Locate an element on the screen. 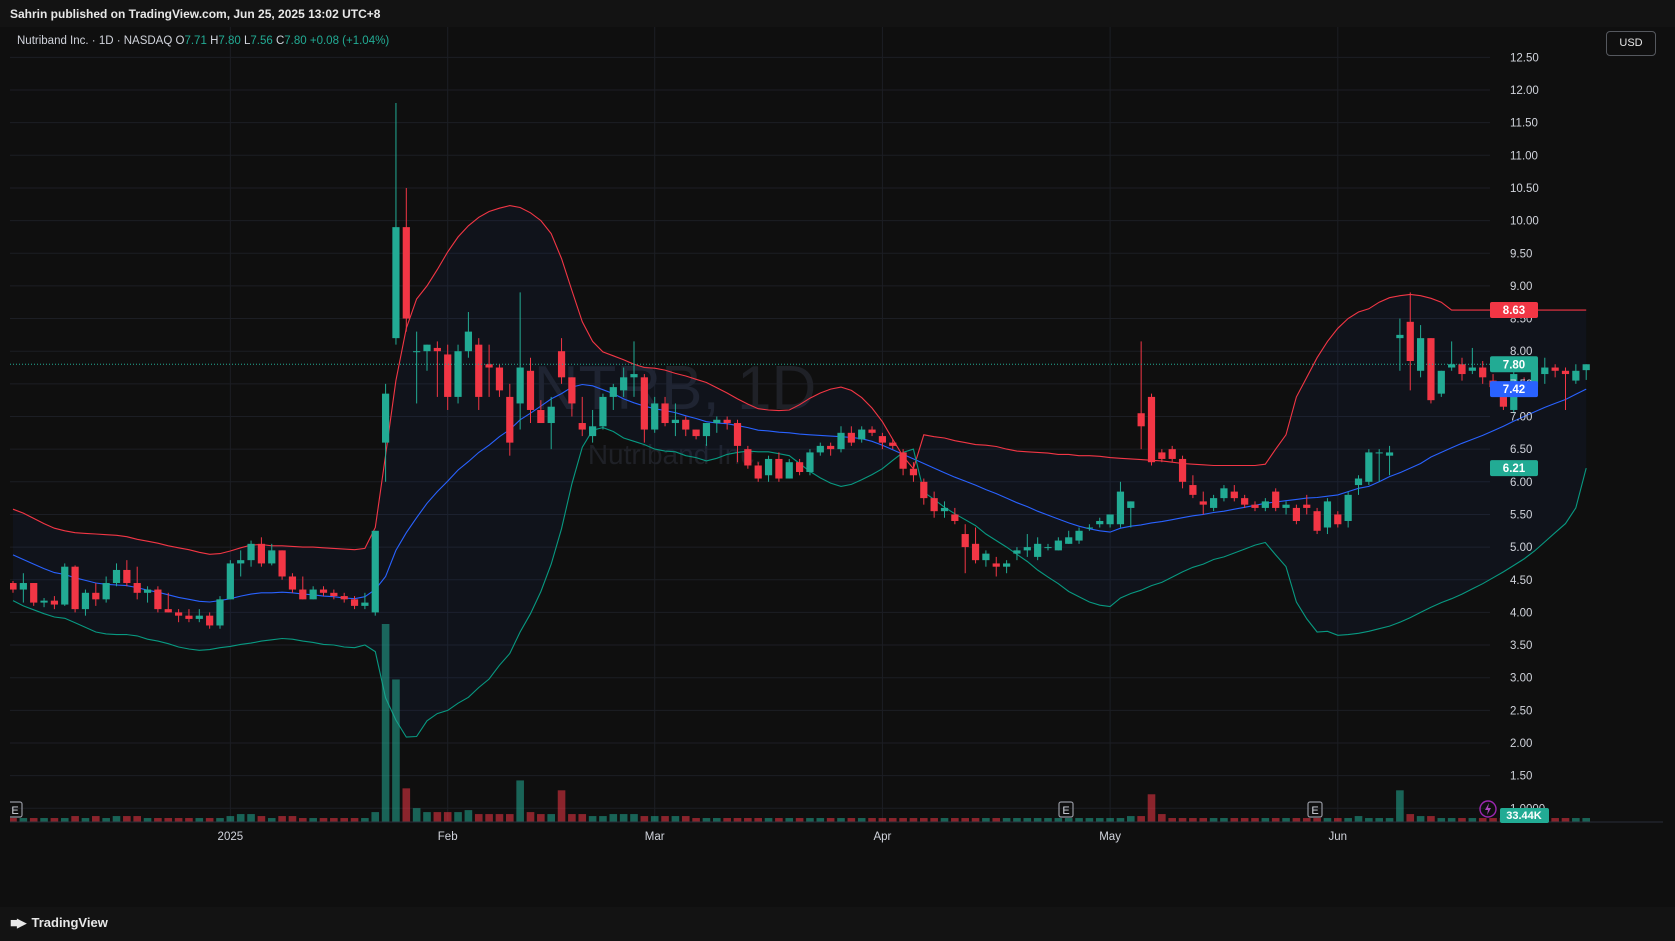  price-tick-label: 12.00 is located at coordinates (1524, 91).